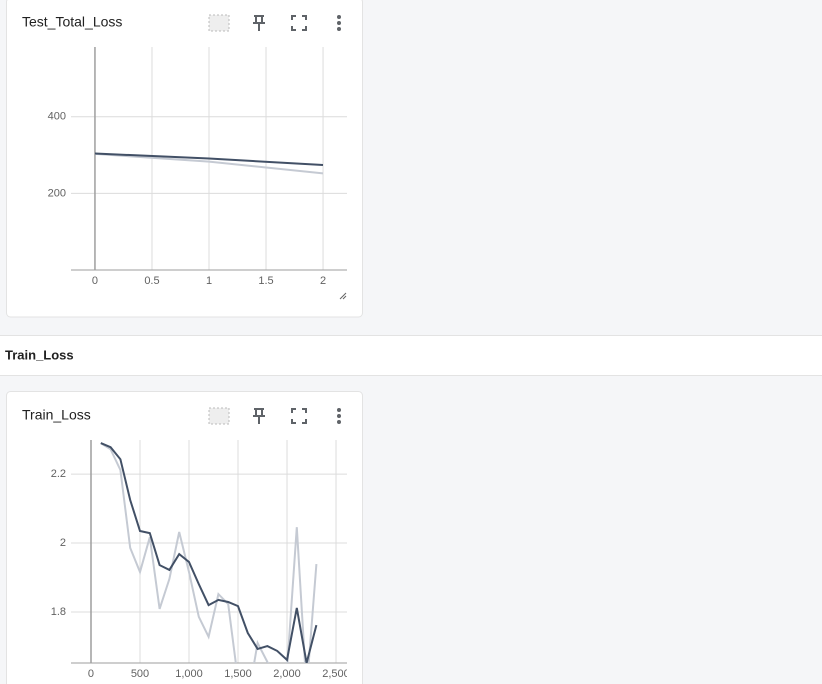 The image size is (822, 684). Describe the element at coordinates (72, 22) in the screenshot. I see `card-title: Test_Total_Loss` at that location.